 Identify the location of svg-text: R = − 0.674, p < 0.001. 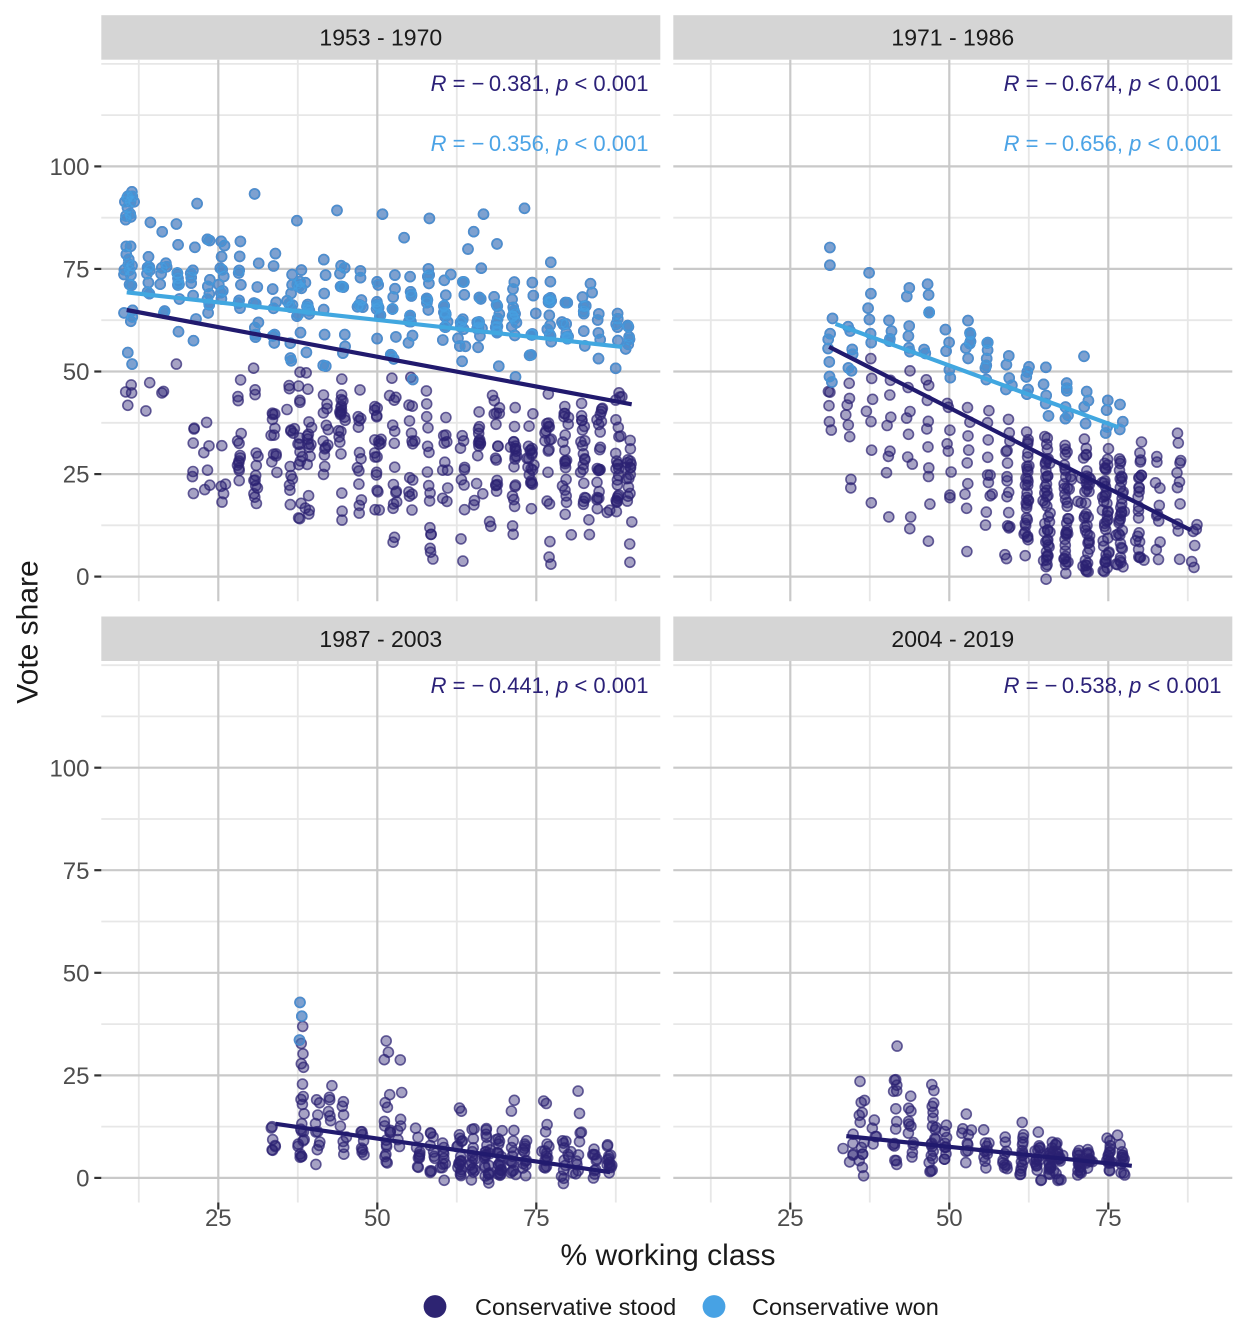
(1113, 83).